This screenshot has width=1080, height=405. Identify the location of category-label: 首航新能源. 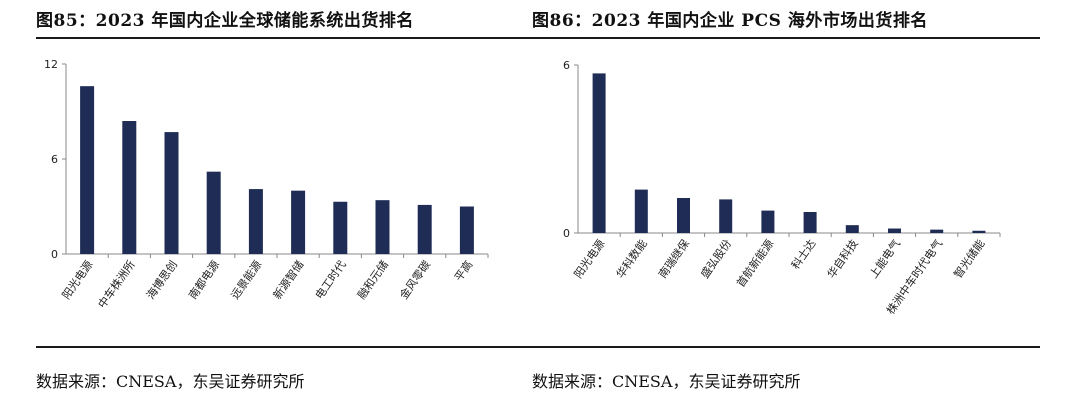
(754, 263).